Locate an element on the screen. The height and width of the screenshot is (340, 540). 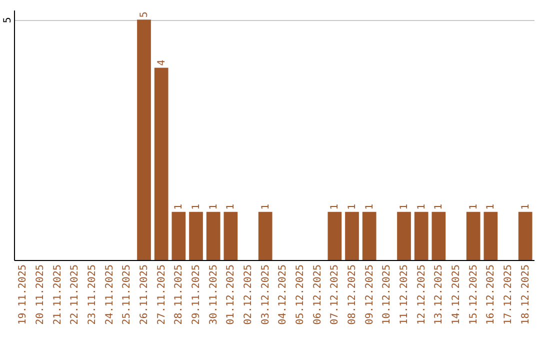
data-label: 4 is located at coordinates (162, 63).